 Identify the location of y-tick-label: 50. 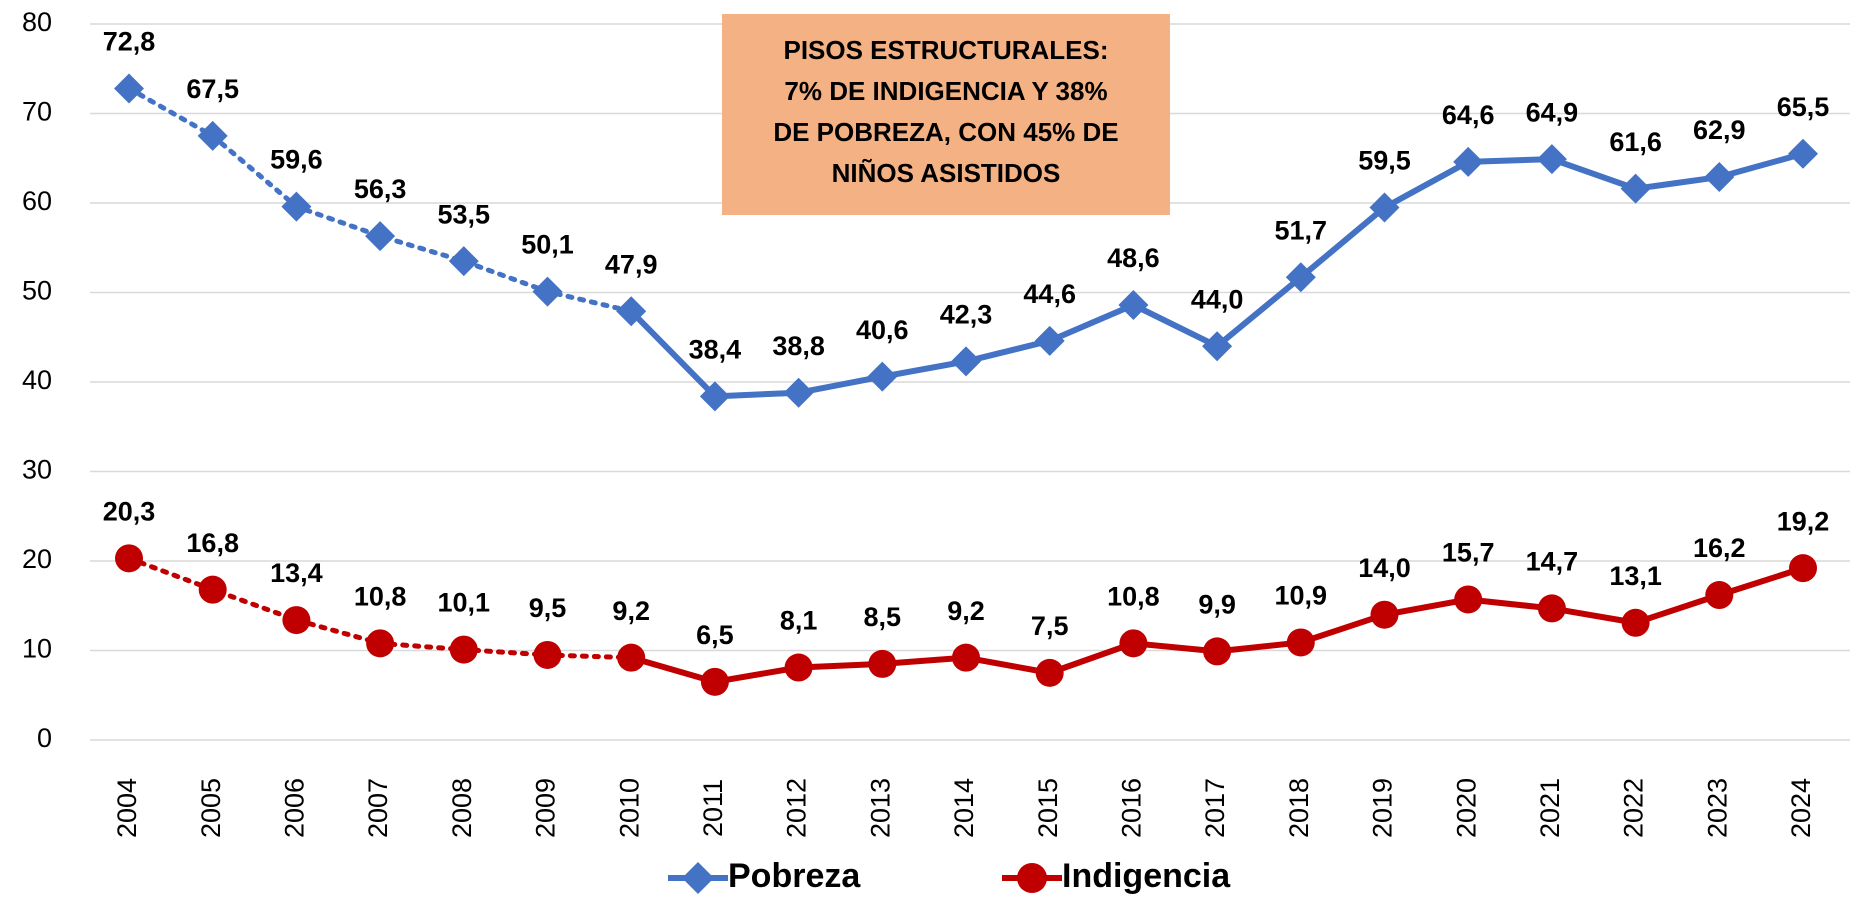
(37, 291).